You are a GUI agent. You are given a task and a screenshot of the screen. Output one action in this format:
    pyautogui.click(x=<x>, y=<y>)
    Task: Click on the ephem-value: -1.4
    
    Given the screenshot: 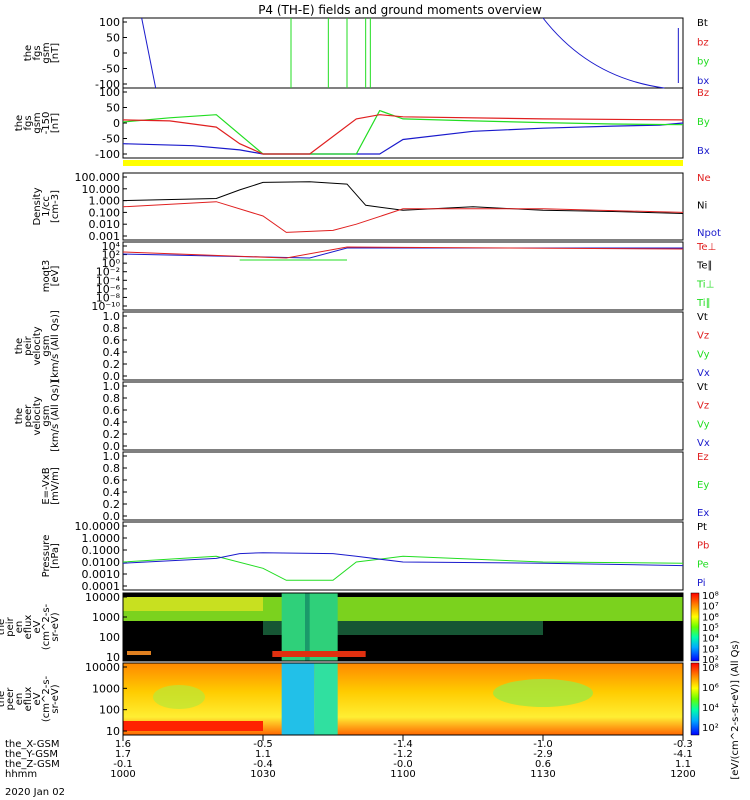 What is the action you would take?
    pyautogui.click(x=403, y=744)
    